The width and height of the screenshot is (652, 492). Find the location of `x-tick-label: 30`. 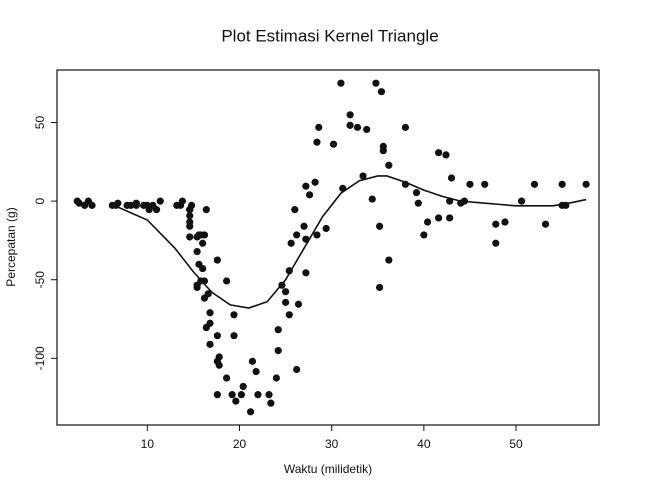

x-tick-label: 30 is located at coordinates (332, 444).